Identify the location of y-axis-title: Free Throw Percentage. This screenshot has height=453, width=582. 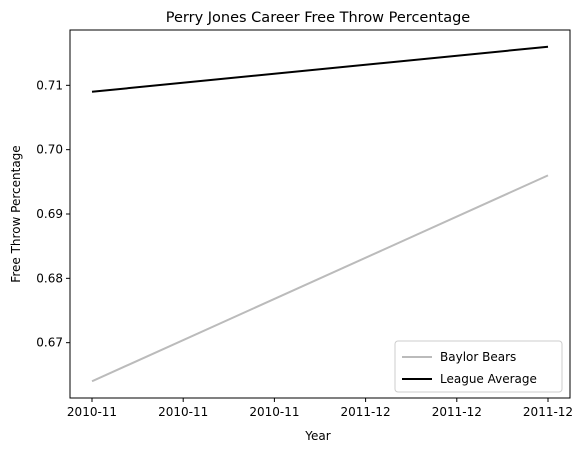
(16, 213).